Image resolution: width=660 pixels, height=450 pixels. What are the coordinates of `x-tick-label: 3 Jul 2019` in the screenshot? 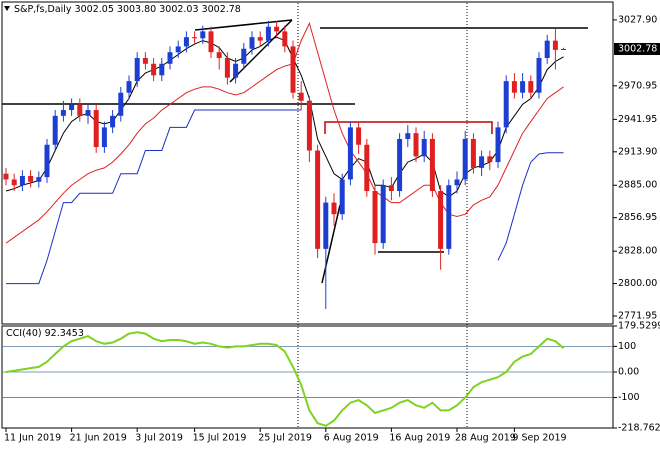 It's located at (159, 438).